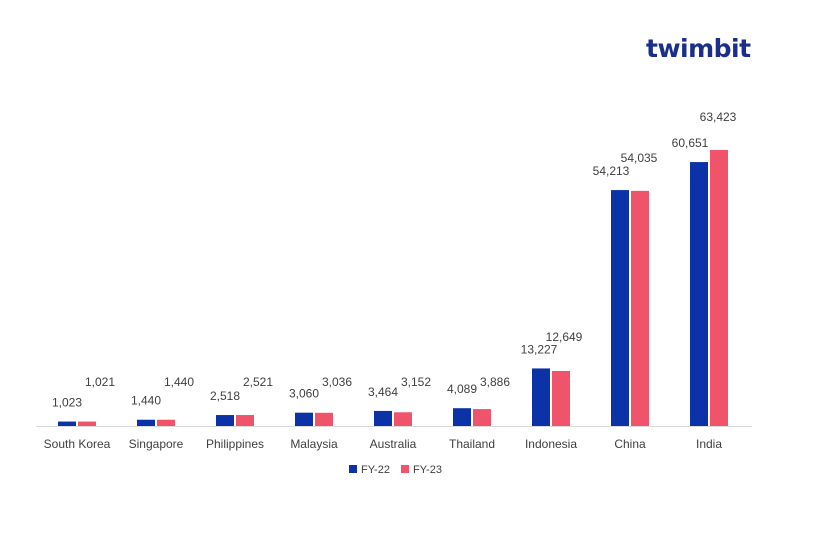  Describe the element at coordinates (699, 294) in the screenshot. I see `bar-fy-22-india` at that location.